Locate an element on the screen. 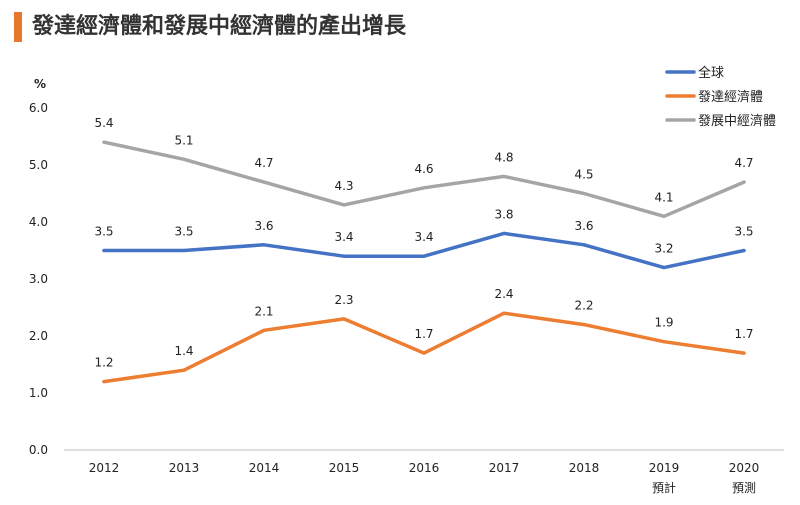 The width and height of the screenshot is (800, 505). y-tick-label: 1.0 is located at coordinates (38, 393).